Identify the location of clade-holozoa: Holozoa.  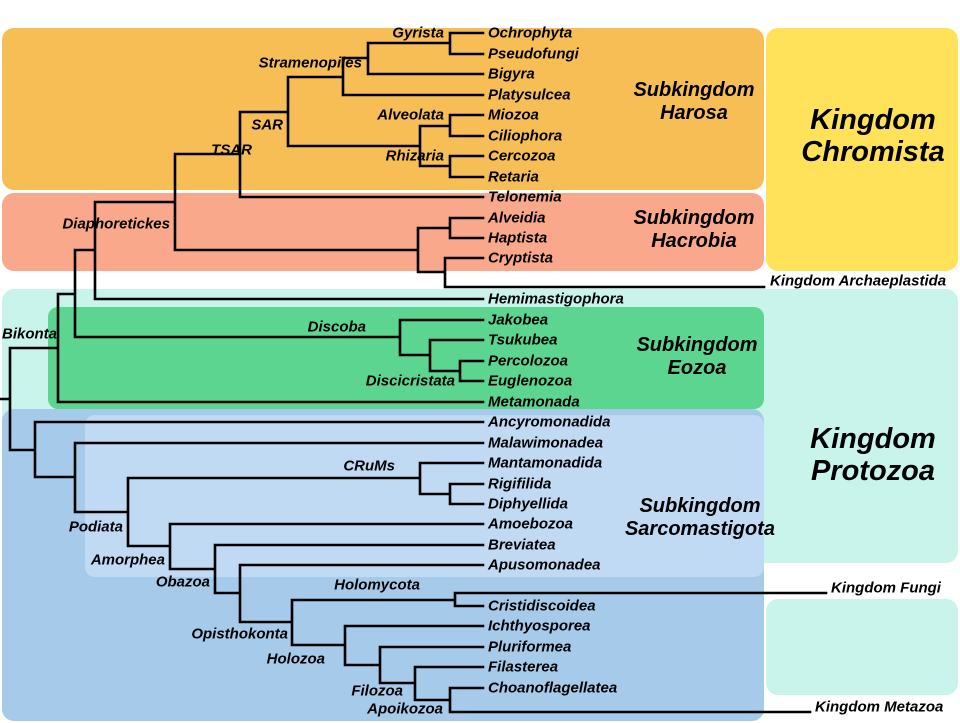
(295, 659).